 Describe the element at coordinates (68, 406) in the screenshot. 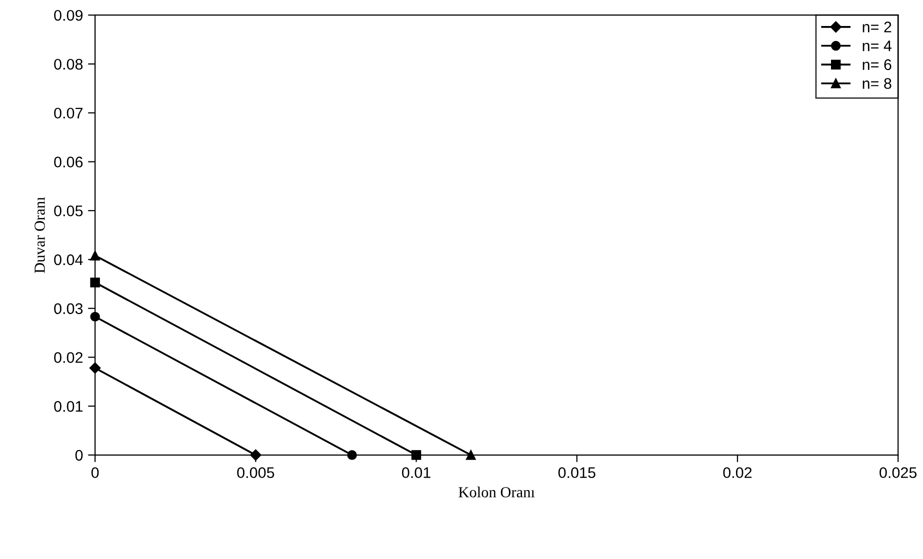

I see `y-tick-label: 0.01` at that location.